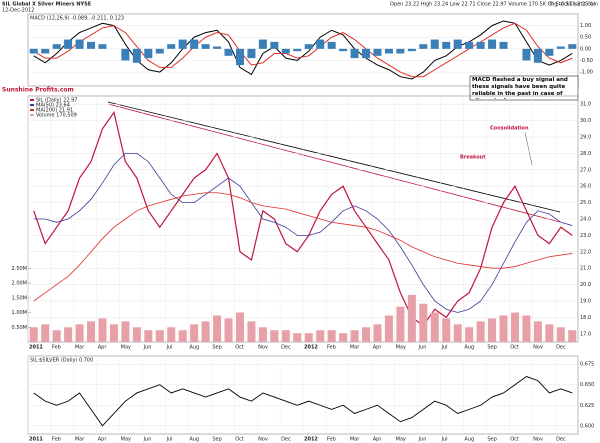 The height and width of the screenshot is (443, 600). I want to click on y-tick-label: 27.0, so click(585, 170).